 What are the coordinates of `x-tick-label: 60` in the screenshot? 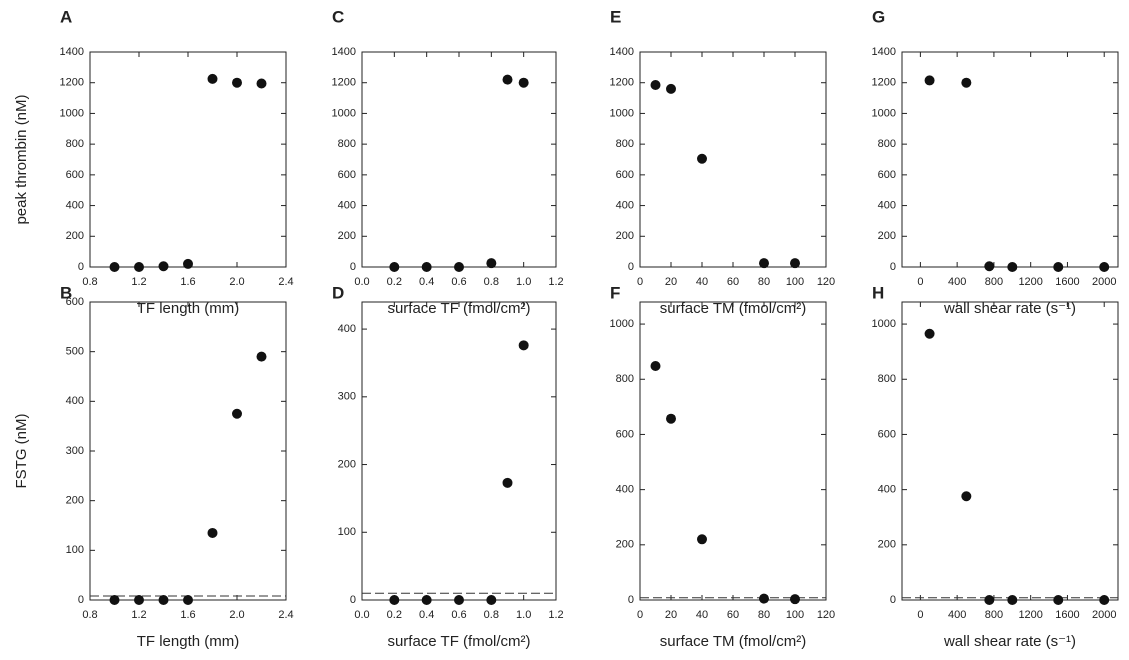 It's located at (733, 615).